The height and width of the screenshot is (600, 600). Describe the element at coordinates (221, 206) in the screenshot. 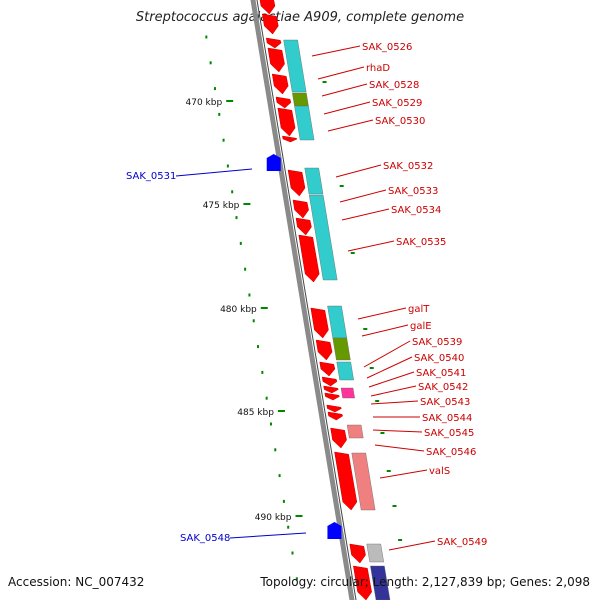

I see `scale-label: 475 kbp` at that location.